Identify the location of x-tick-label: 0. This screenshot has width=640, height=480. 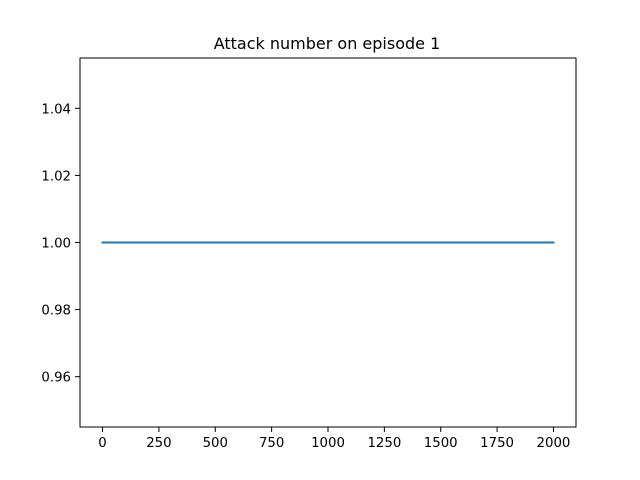
(102, 443).